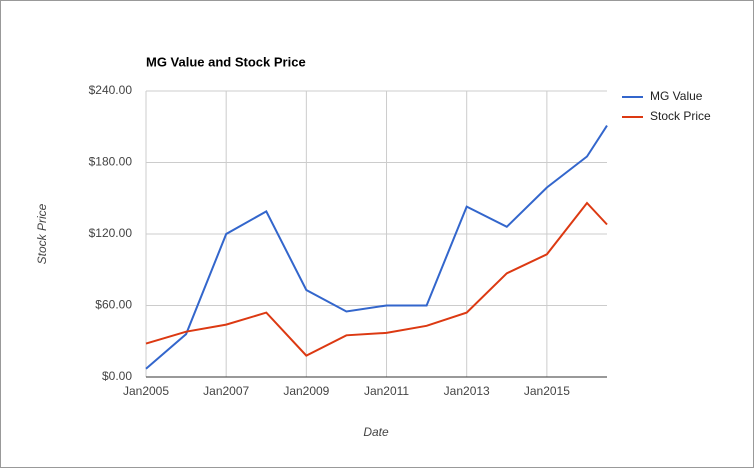 The height and width of the screenshot is (469, 755). What do you see at coordinates (226, 391) in the screenshot?
I see `x-tick-label: Jan2007` at bounding box center [226, 391].